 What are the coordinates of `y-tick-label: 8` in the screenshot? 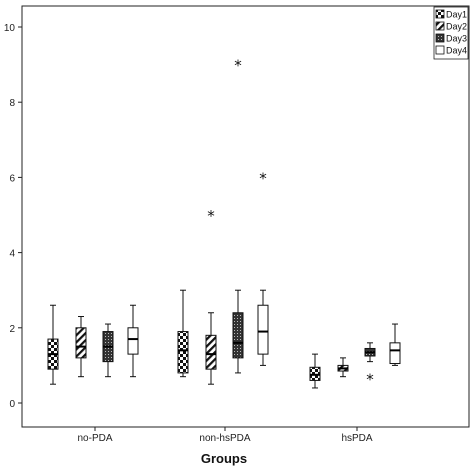 It's located at (12, 103).